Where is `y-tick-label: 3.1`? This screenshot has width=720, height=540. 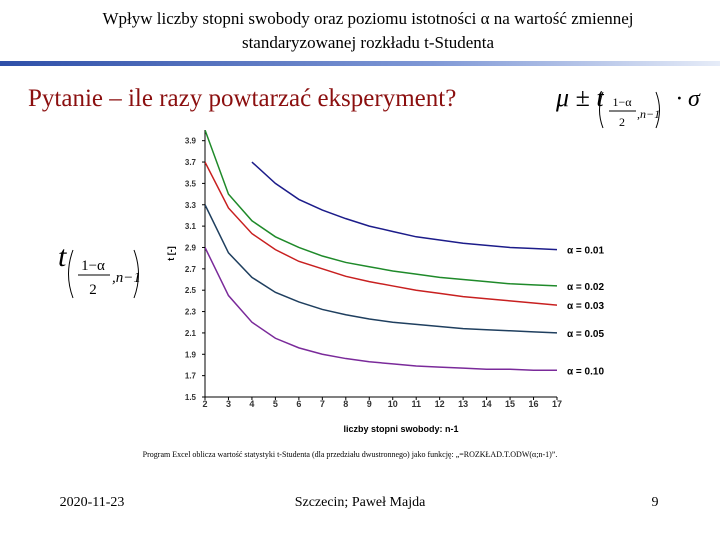
y-tick-label: 3.1 is located at coordinates (191, 226).